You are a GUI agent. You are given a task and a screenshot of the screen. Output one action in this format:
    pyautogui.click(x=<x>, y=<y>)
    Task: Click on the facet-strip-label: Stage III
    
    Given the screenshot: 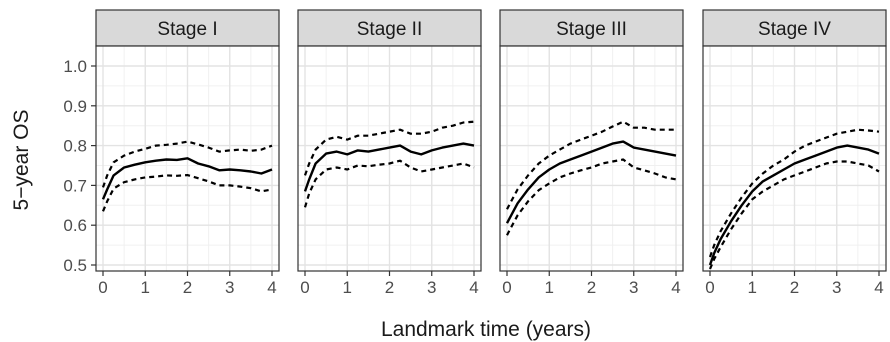 What is the action you would take?
    pyautogui.click(x=591, y=29)
    